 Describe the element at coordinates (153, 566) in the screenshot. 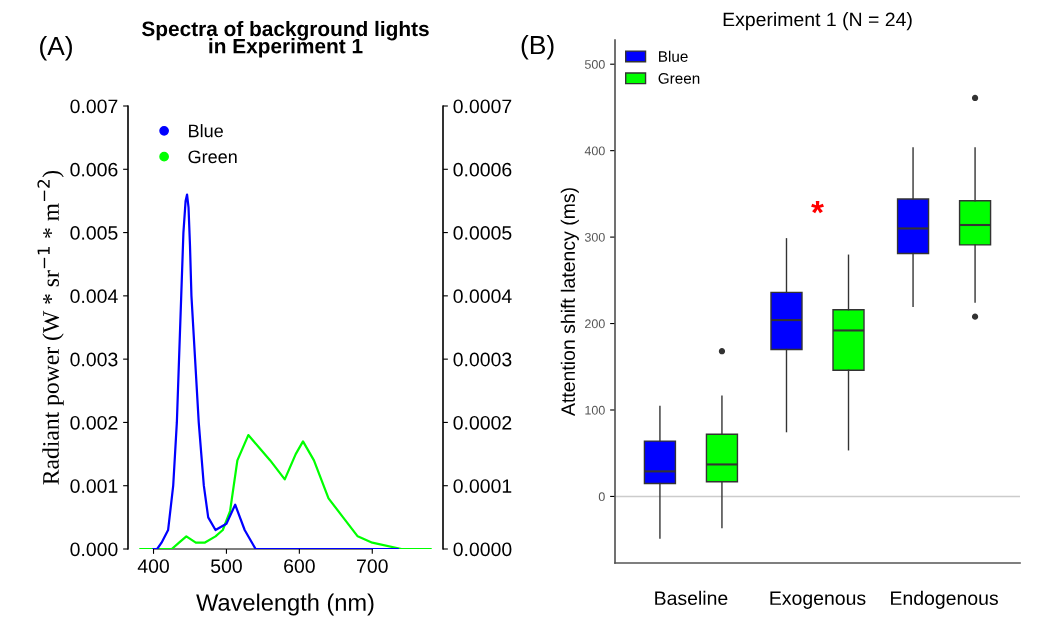

I see `x-tick-label: 400` at that location.